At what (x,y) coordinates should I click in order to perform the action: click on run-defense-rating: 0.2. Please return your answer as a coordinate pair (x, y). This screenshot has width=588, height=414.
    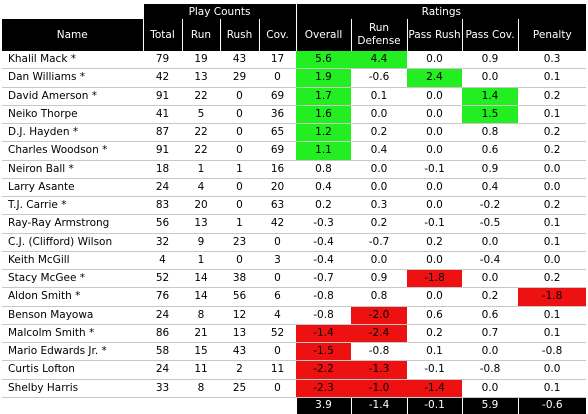
    Looking at the image, I should click on (379, 133).